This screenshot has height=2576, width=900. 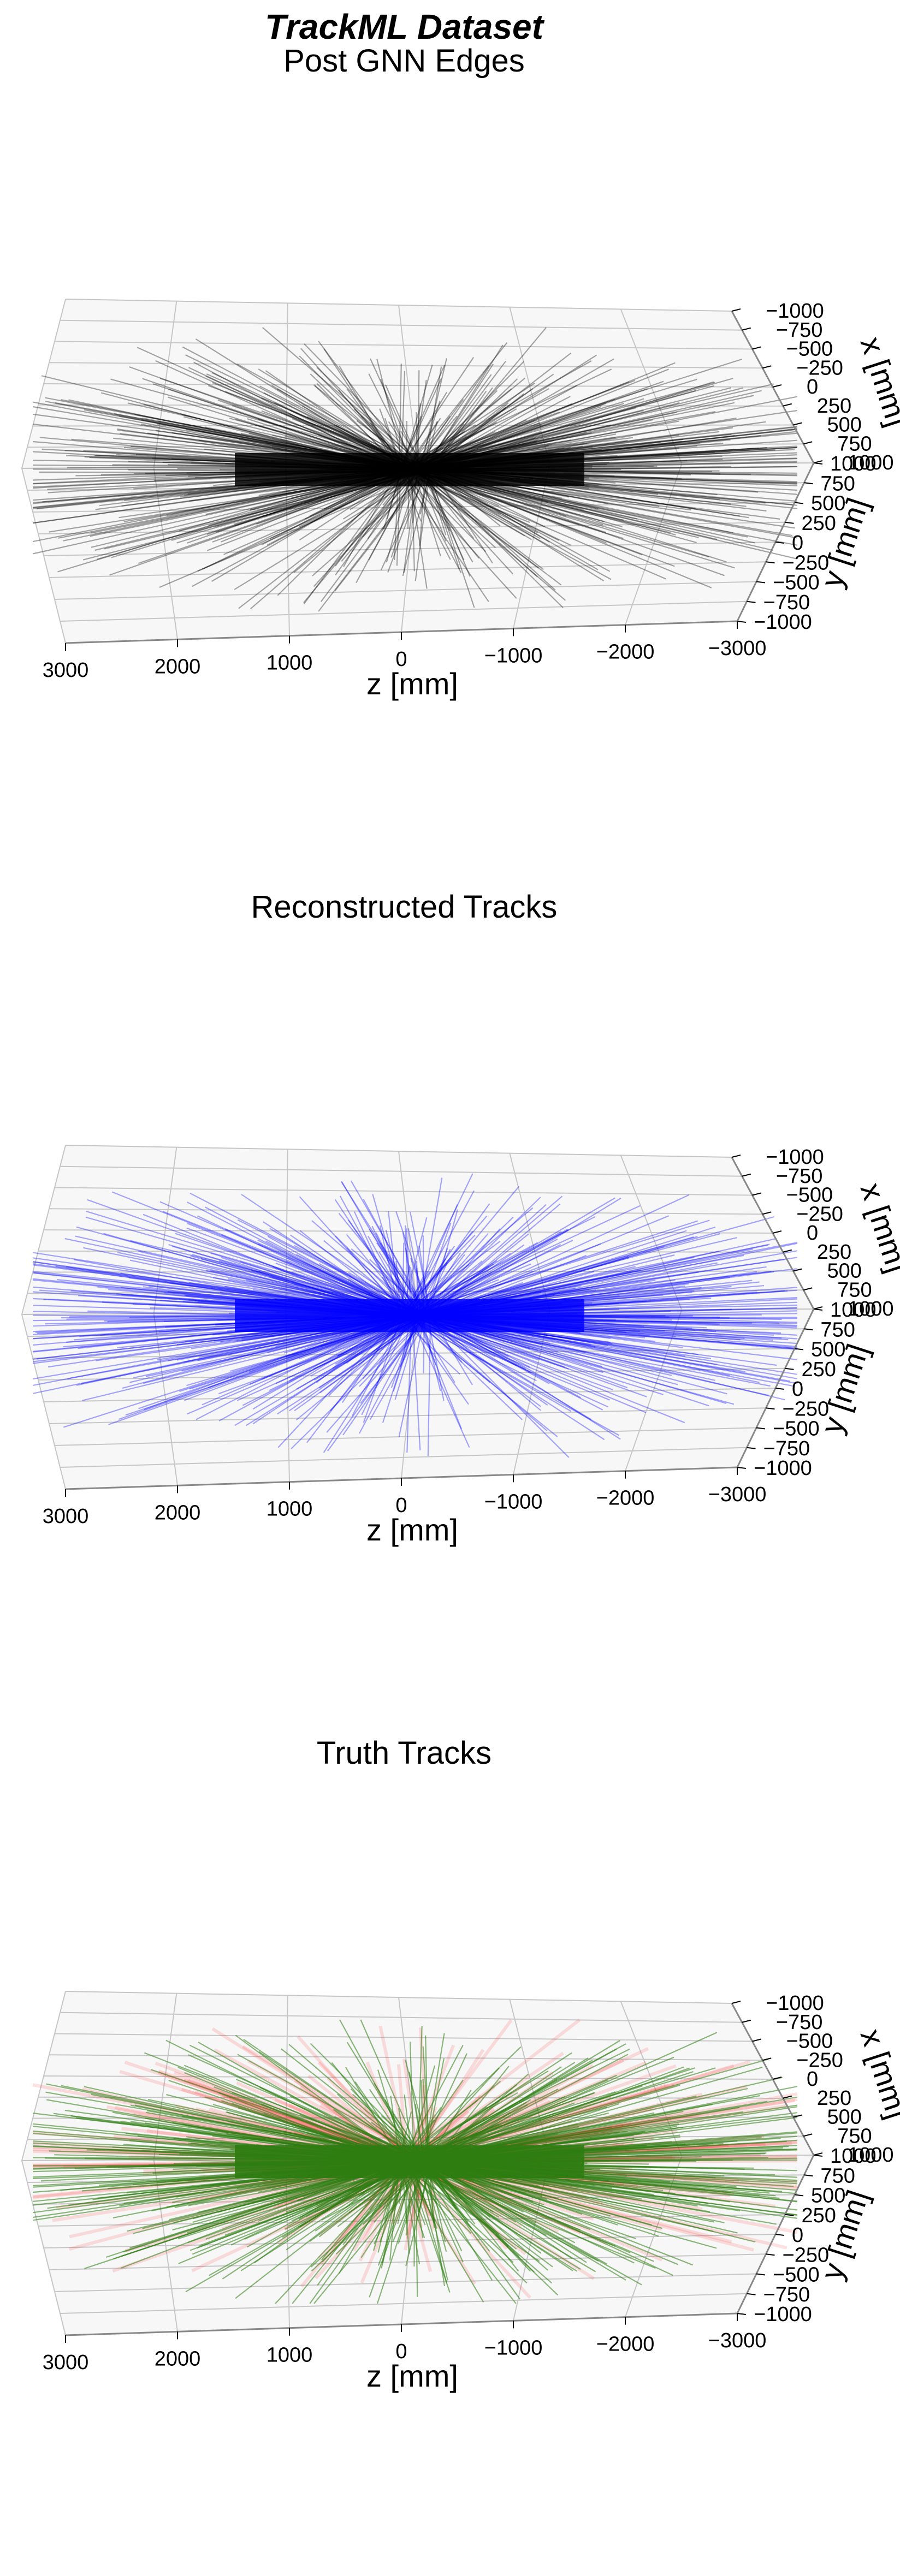 What do you see at coordinates (809, 349) in the screenshot?
I see `x-tick-label: −500` at bounding box center [809, 349].